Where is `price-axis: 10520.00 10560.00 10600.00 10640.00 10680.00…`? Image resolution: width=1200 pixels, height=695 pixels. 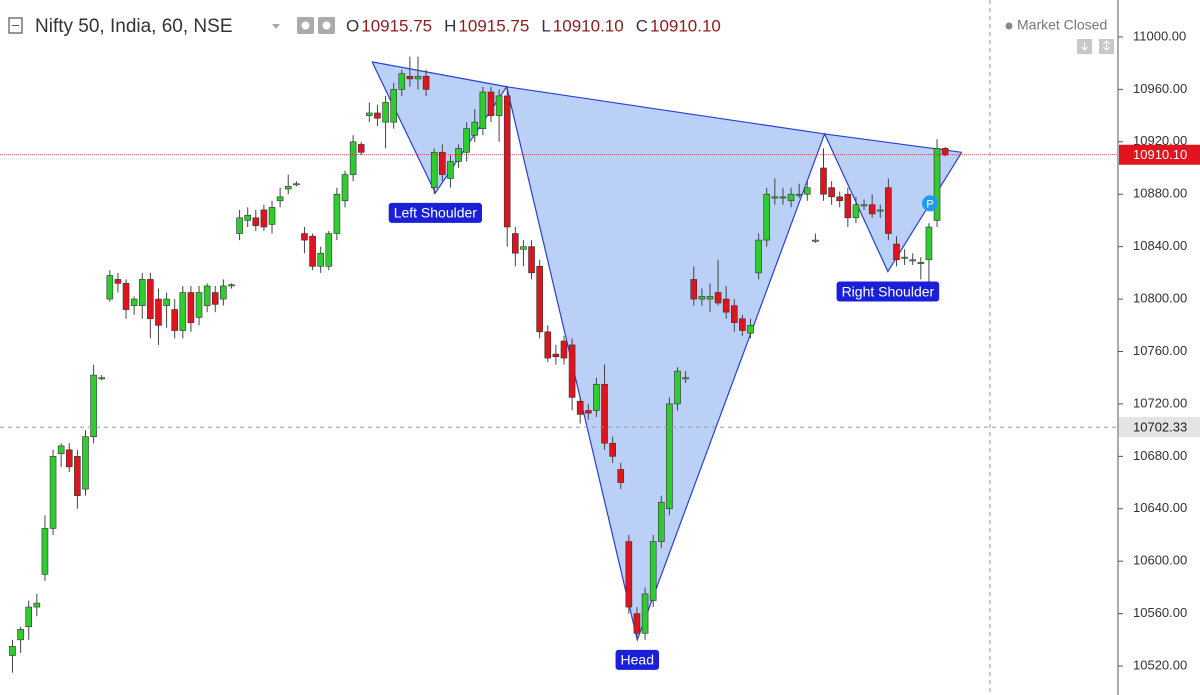
price-axis: 10520.00 10560.00 10600.00 10640.00 10680.00… is located at coordinates (1159, 350).